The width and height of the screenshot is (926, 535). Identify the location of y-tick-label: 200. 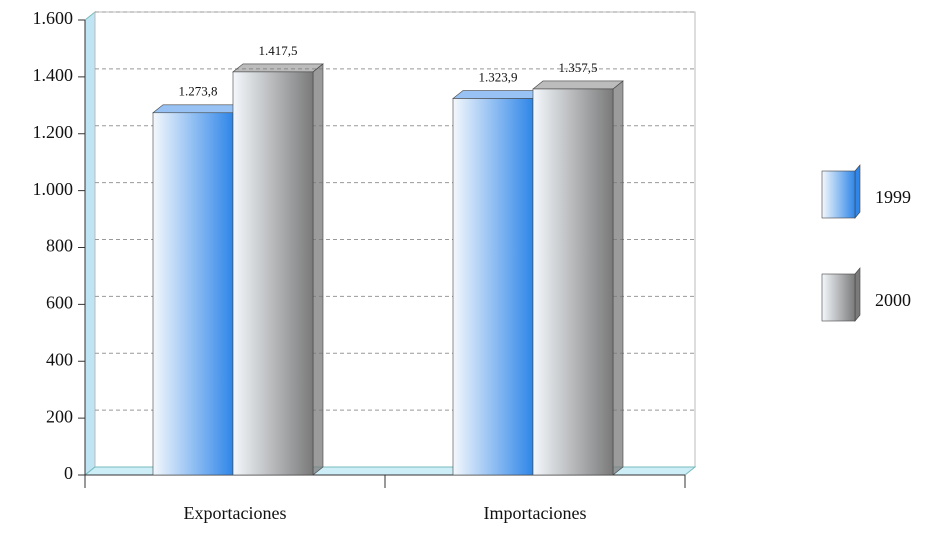
(59, 416).